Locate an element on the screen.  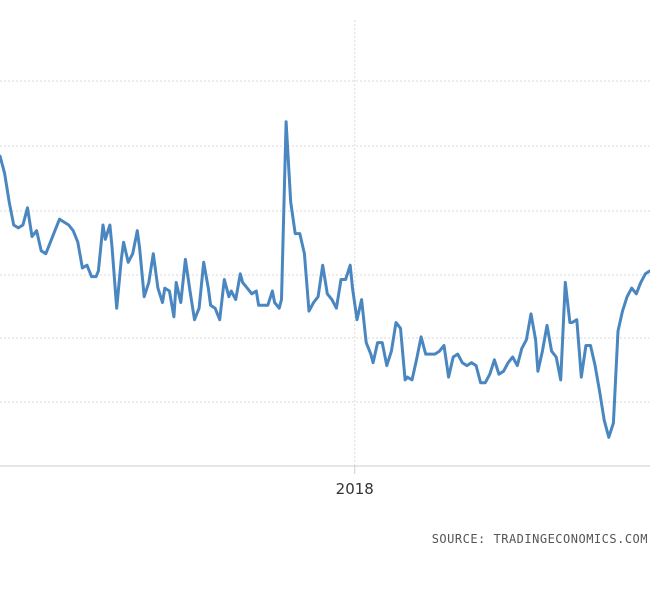
x-tick-labels: 2018 is located at coordinates (355, 482).